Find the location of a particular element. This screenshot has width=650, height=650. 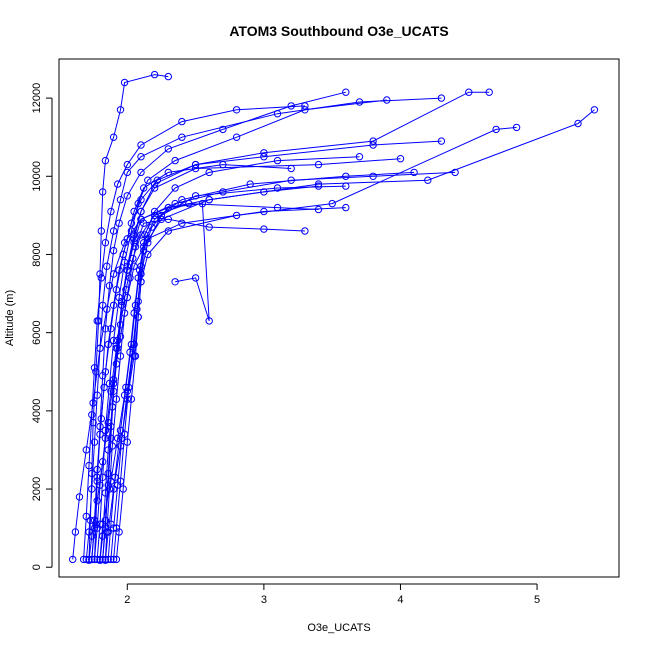

x-tick-label: 3 is located at coordinates (264, 600).